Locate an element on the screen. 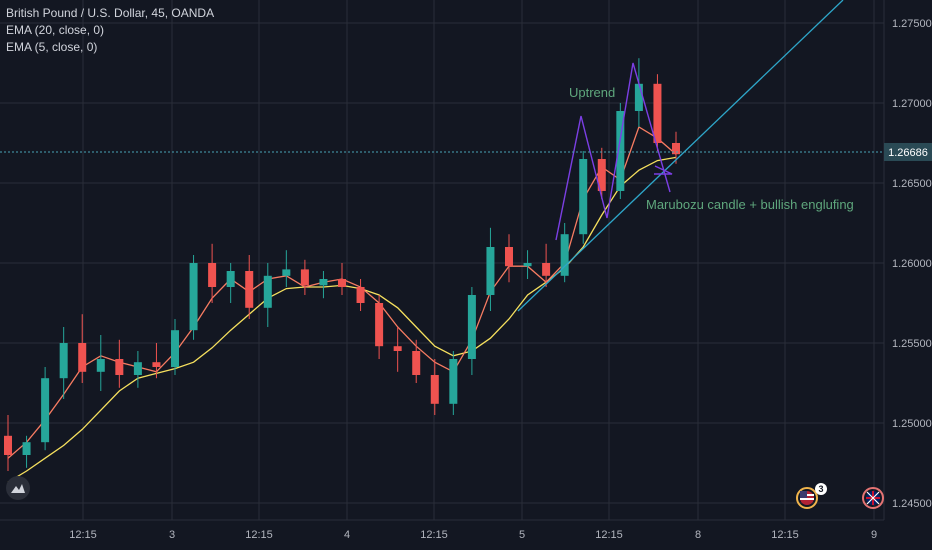 The image size is (932, 550). x-tick-label: 4 is located at coordinates (347, 535).